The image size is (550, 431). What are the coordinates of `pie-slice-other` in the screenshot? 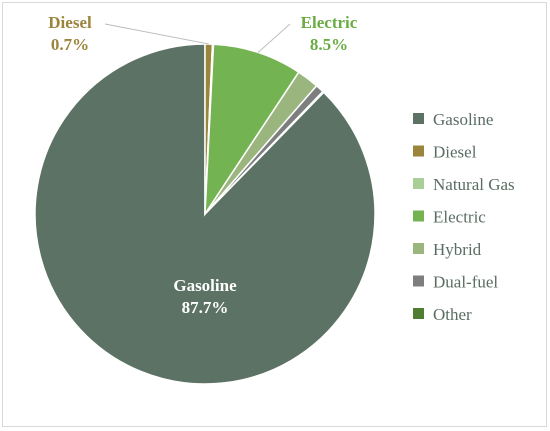 It's located at (264, 152).